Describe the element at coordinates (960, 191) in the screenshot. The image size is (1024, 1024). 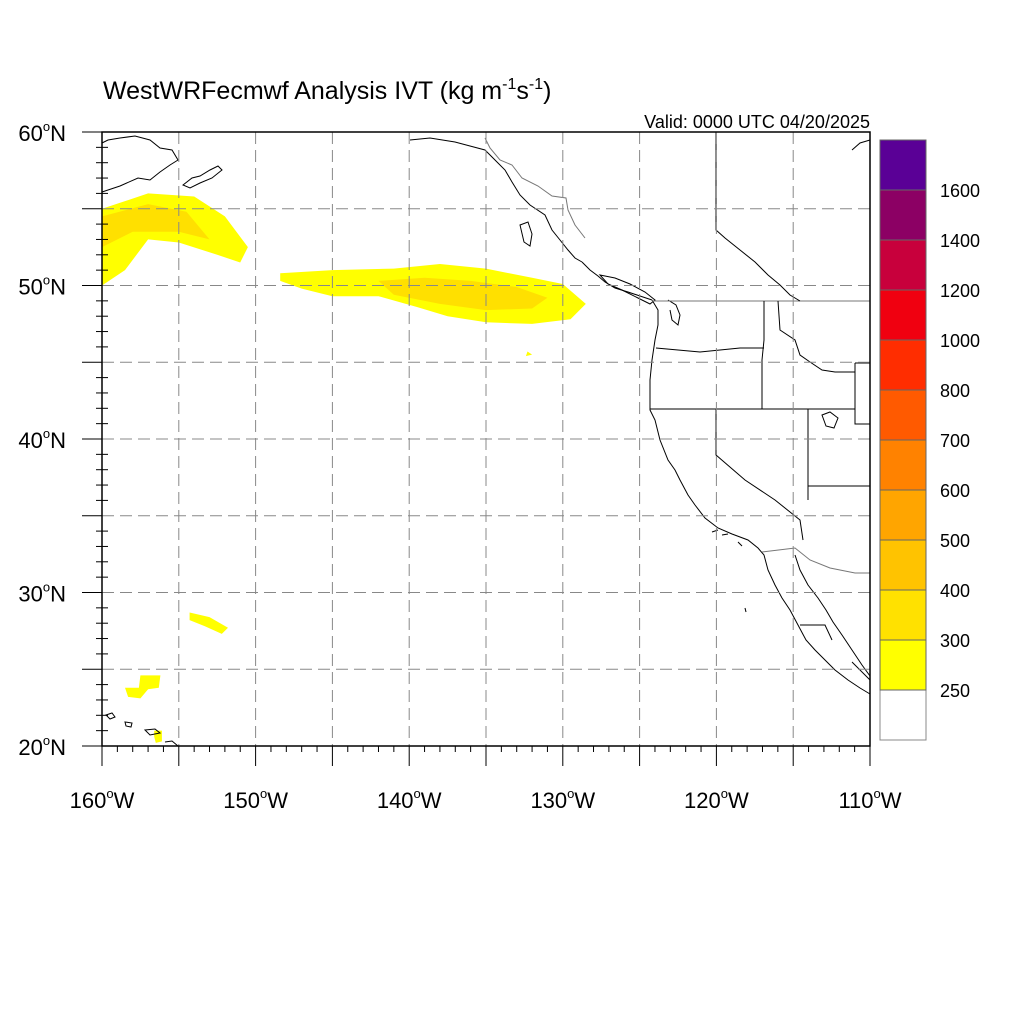
I see `colorbar-label: 1600` at that location.